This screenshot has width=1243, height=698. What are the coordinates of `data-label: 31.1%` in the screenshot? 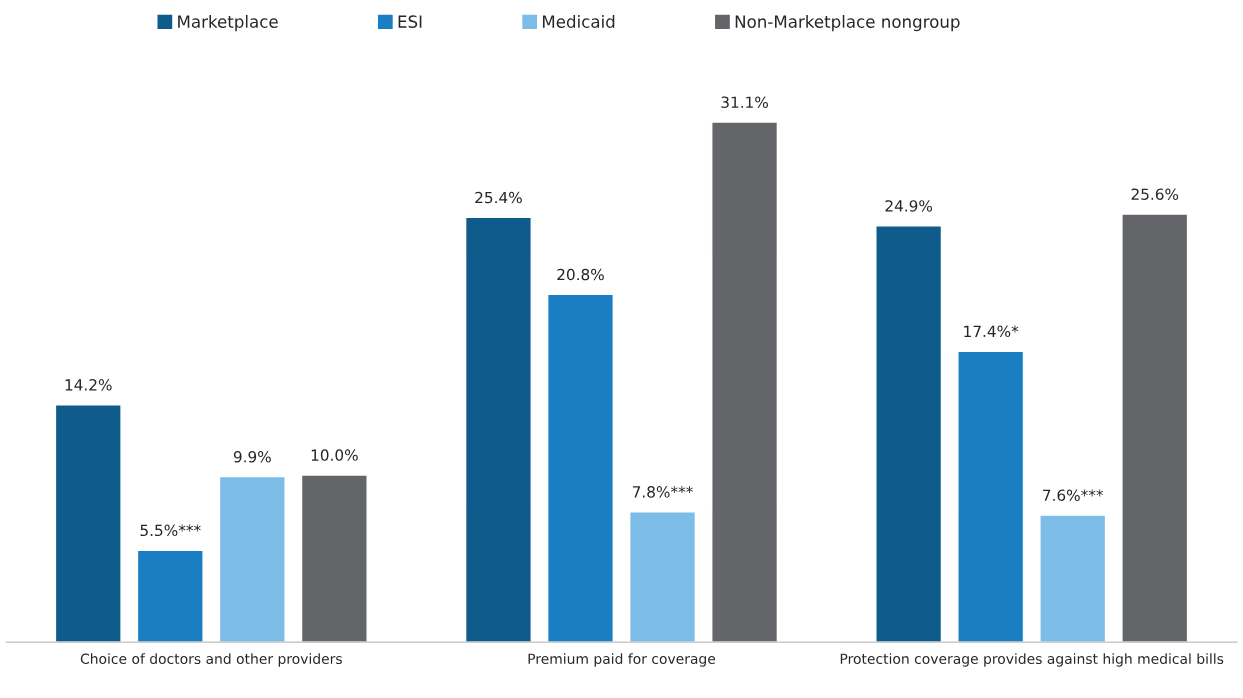 It's located at (744, 102).